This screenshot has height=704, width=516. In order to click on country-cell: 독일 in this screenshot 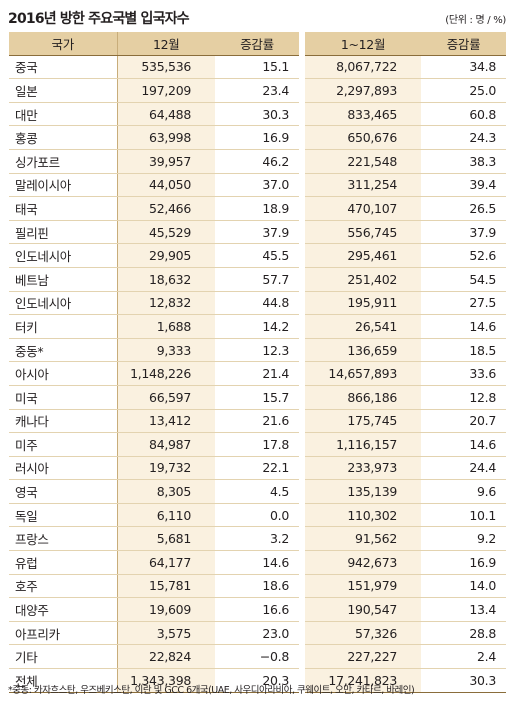, I will do `click(63, 515)`.